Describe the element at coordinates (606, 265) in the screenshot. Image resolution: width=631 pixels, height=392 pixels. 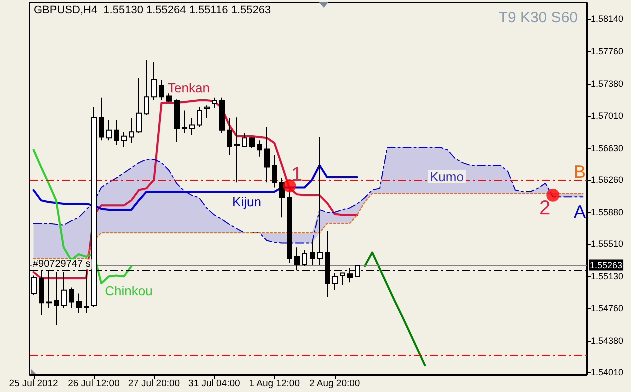
I see `ref-line-label: 1.55263` at that location.